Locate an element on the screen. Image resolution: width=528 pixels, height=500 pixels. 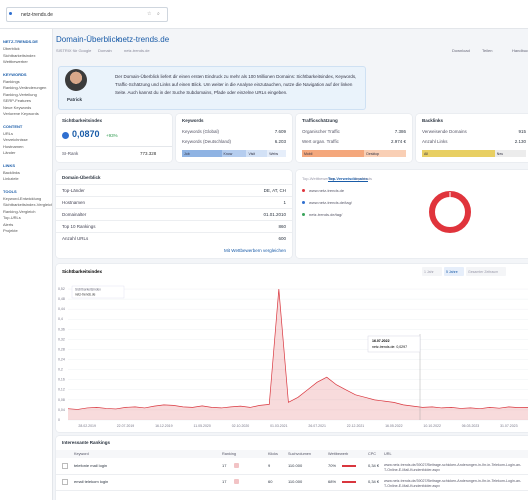
y-tick-label: 0,12 is located at coordinates (61, 390).